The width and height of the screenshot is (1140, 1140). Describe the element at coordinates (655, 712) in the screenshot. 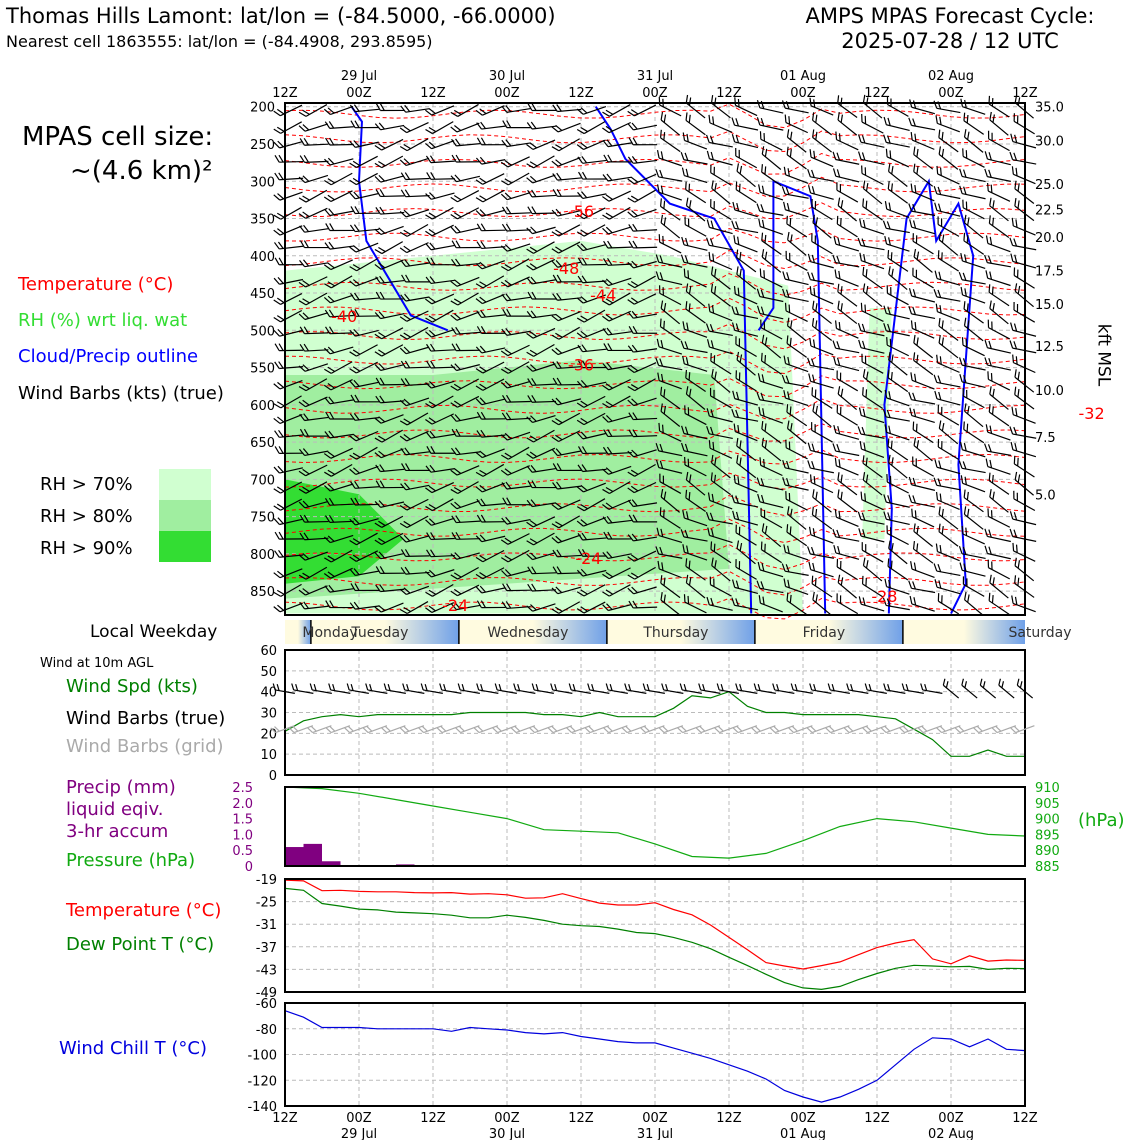

I see `wind-speed-frame` at that location.